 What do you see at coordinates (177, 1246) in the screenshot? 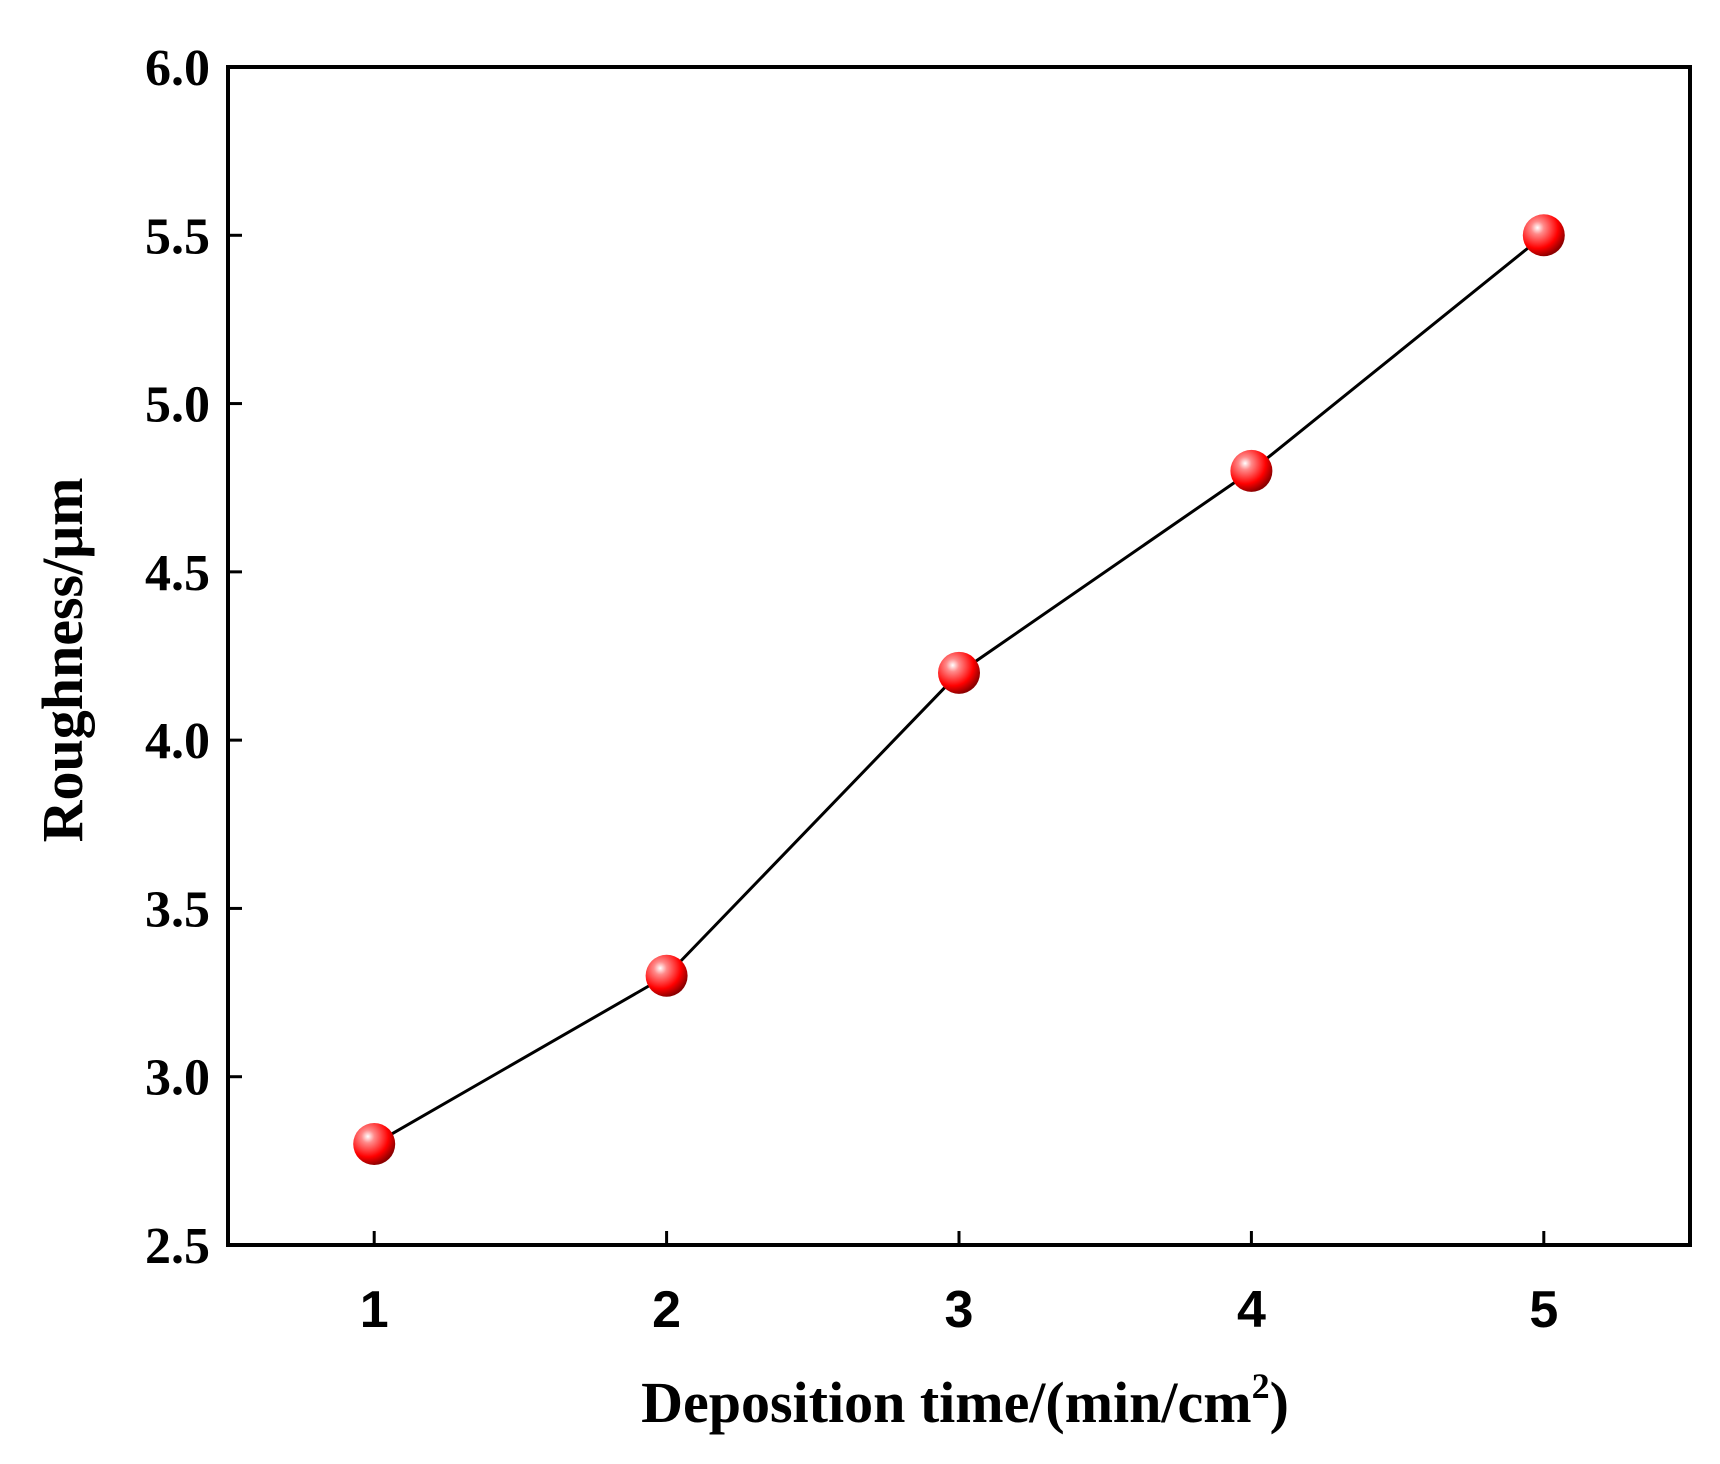
I see `y-tick-label: 2.5` at bounding box center [177, 1246].